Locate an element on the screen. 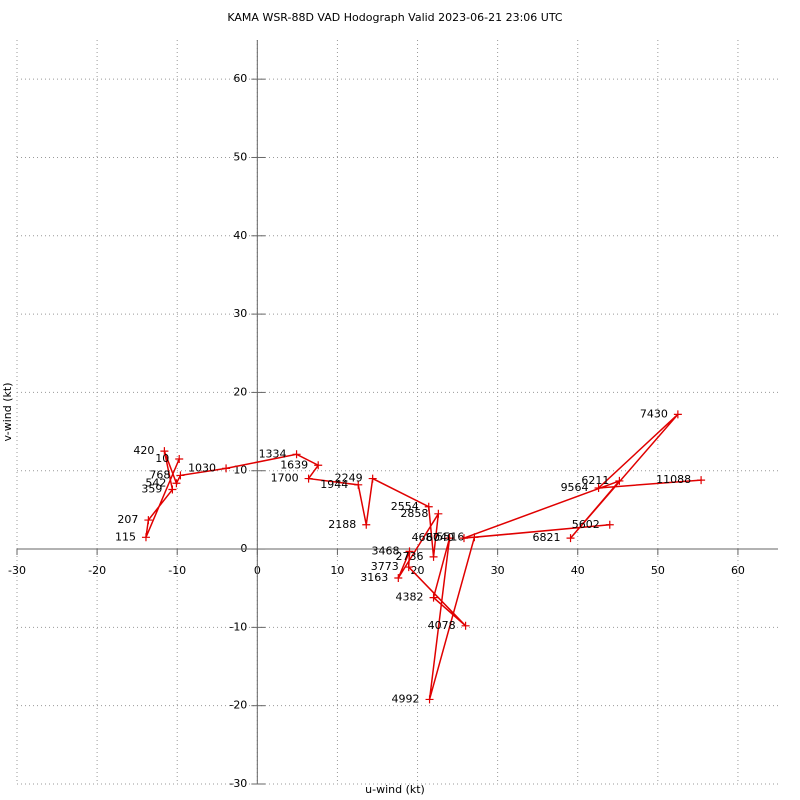 The image size is (800, 800). x-axis-label: u-wind (kt) is located at coordinates (395, 789).